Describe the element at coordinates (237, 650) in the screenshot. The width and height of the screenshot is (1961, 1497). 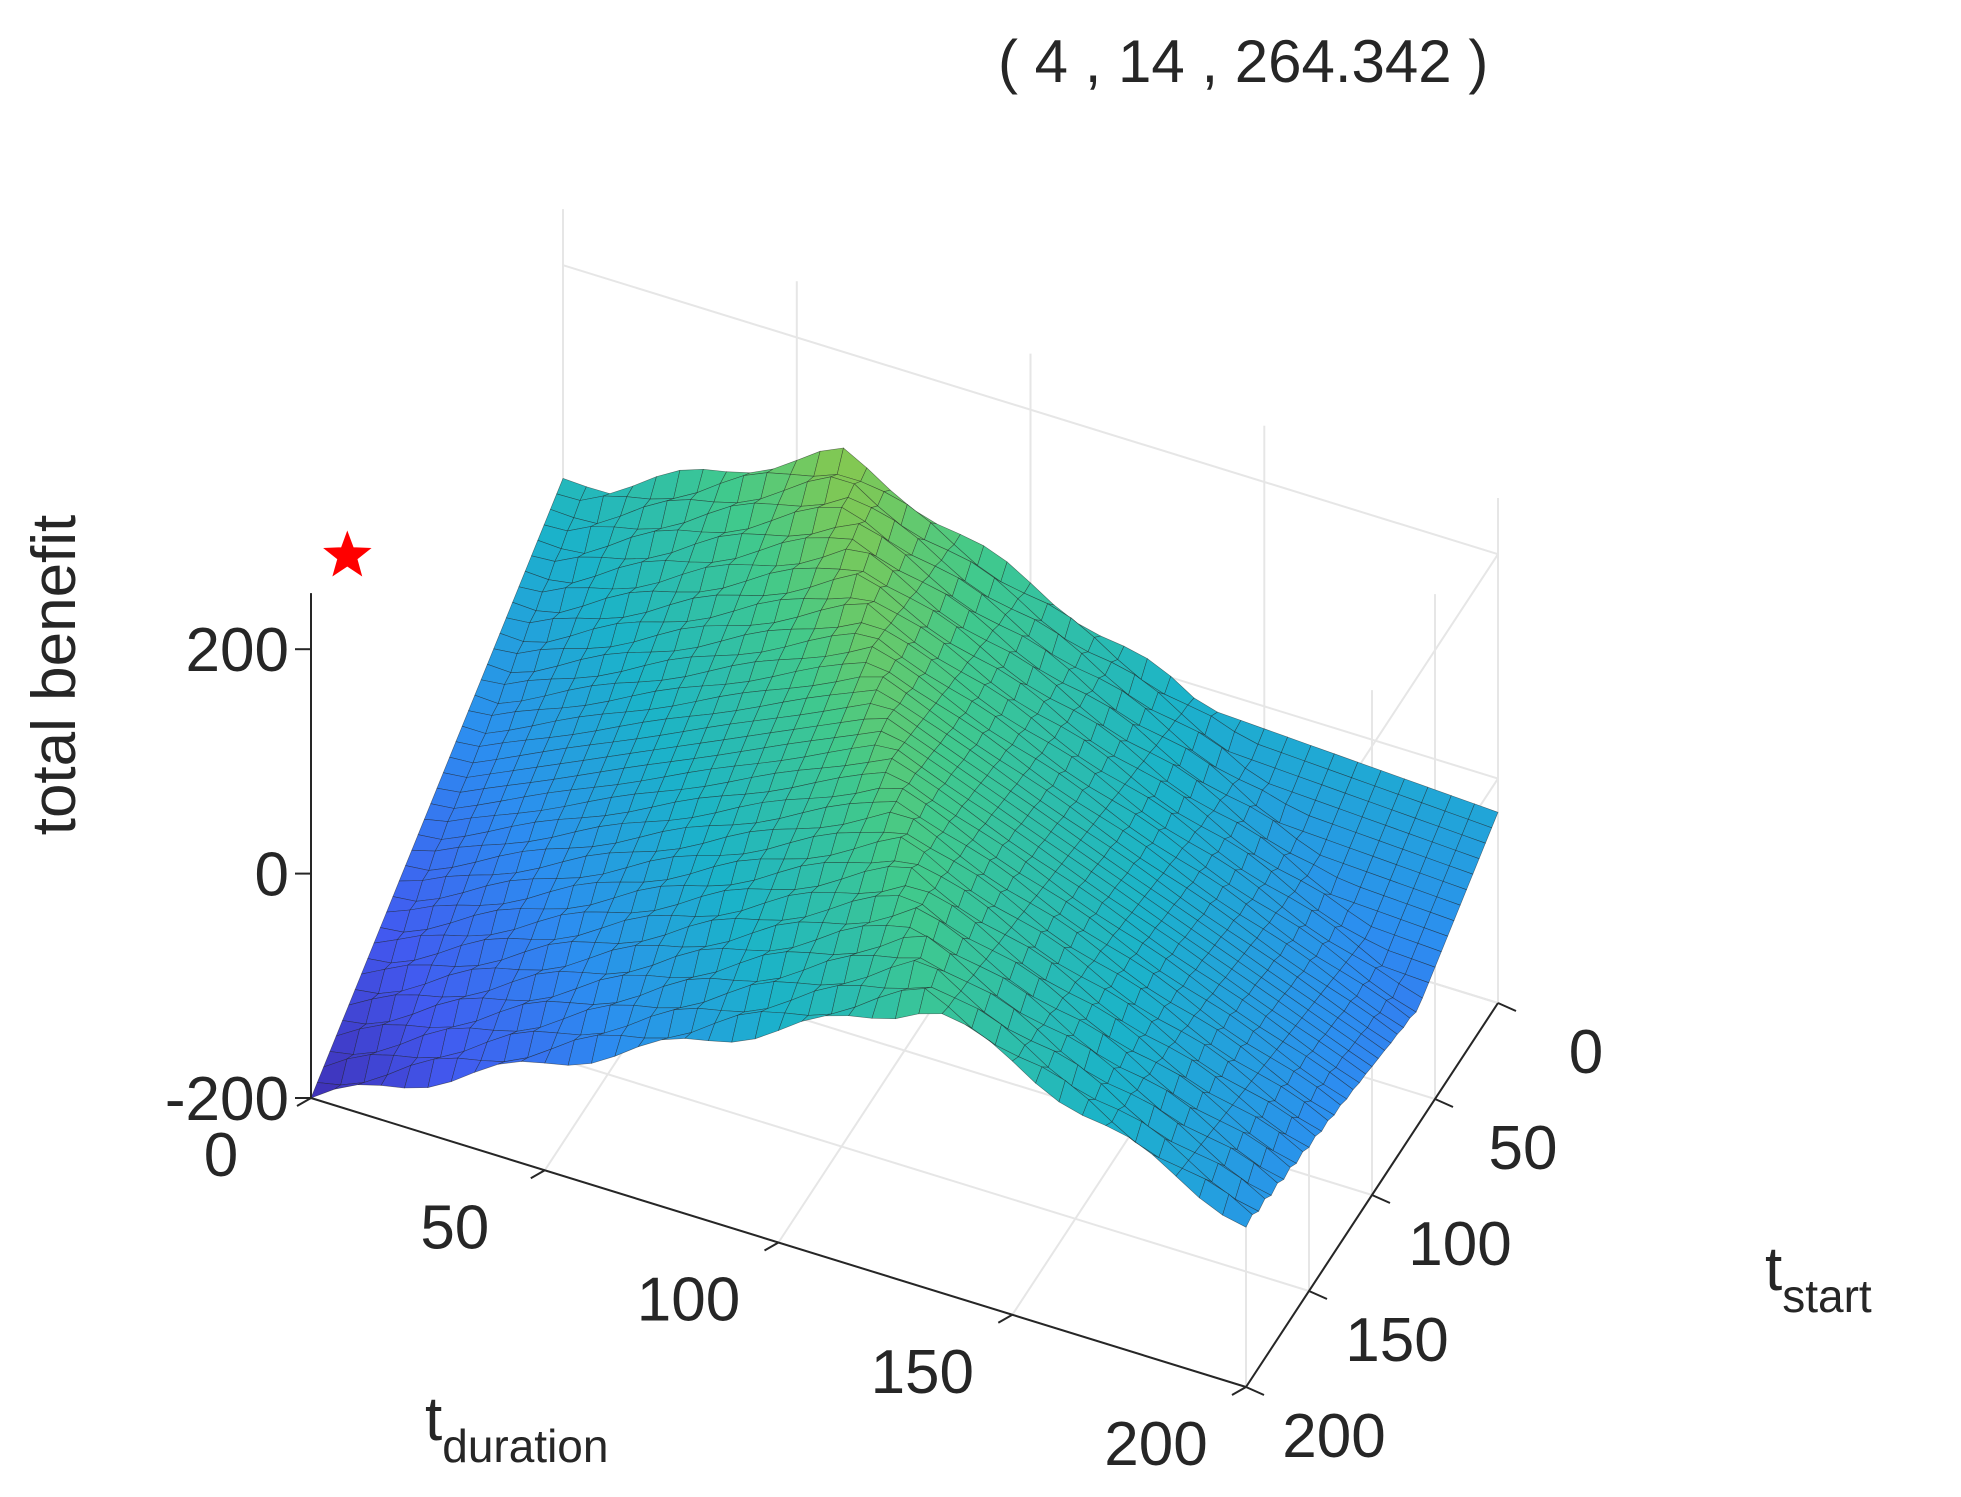
I see `z-tick-label: 200` at that location.